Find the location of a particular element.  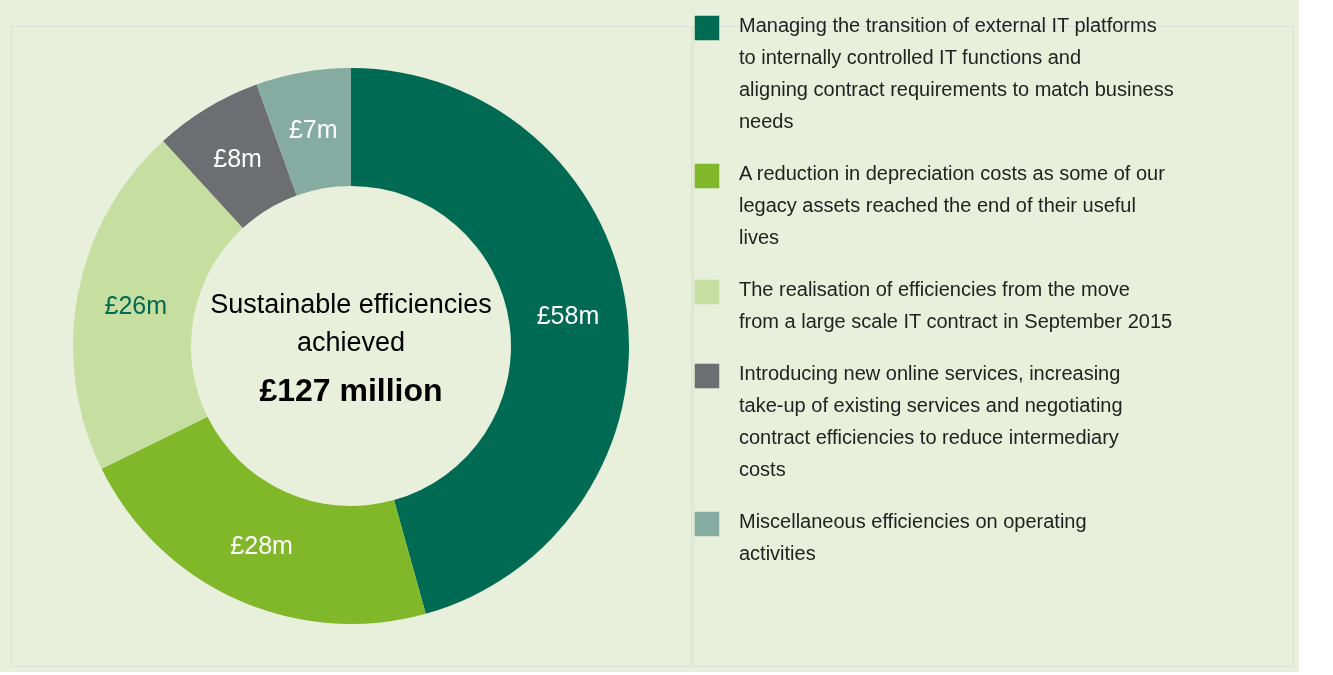

legend-label: Introducing new online services, increasing take-up of existing services and negotiating contract efficiencies to reduce intermediary costs is located at coordinates (931, 421).